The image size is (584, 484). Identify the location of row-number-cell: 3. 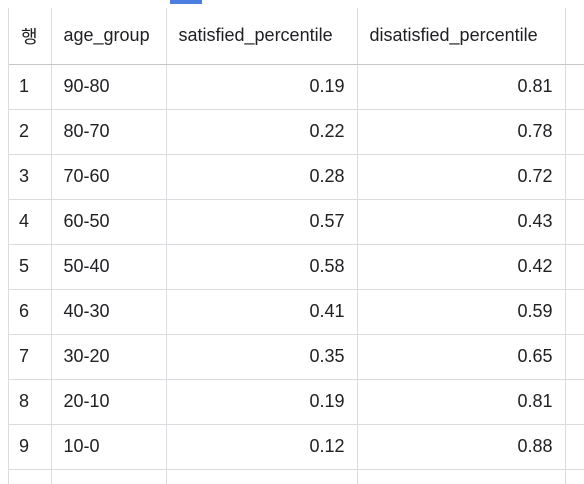
(30, 177).